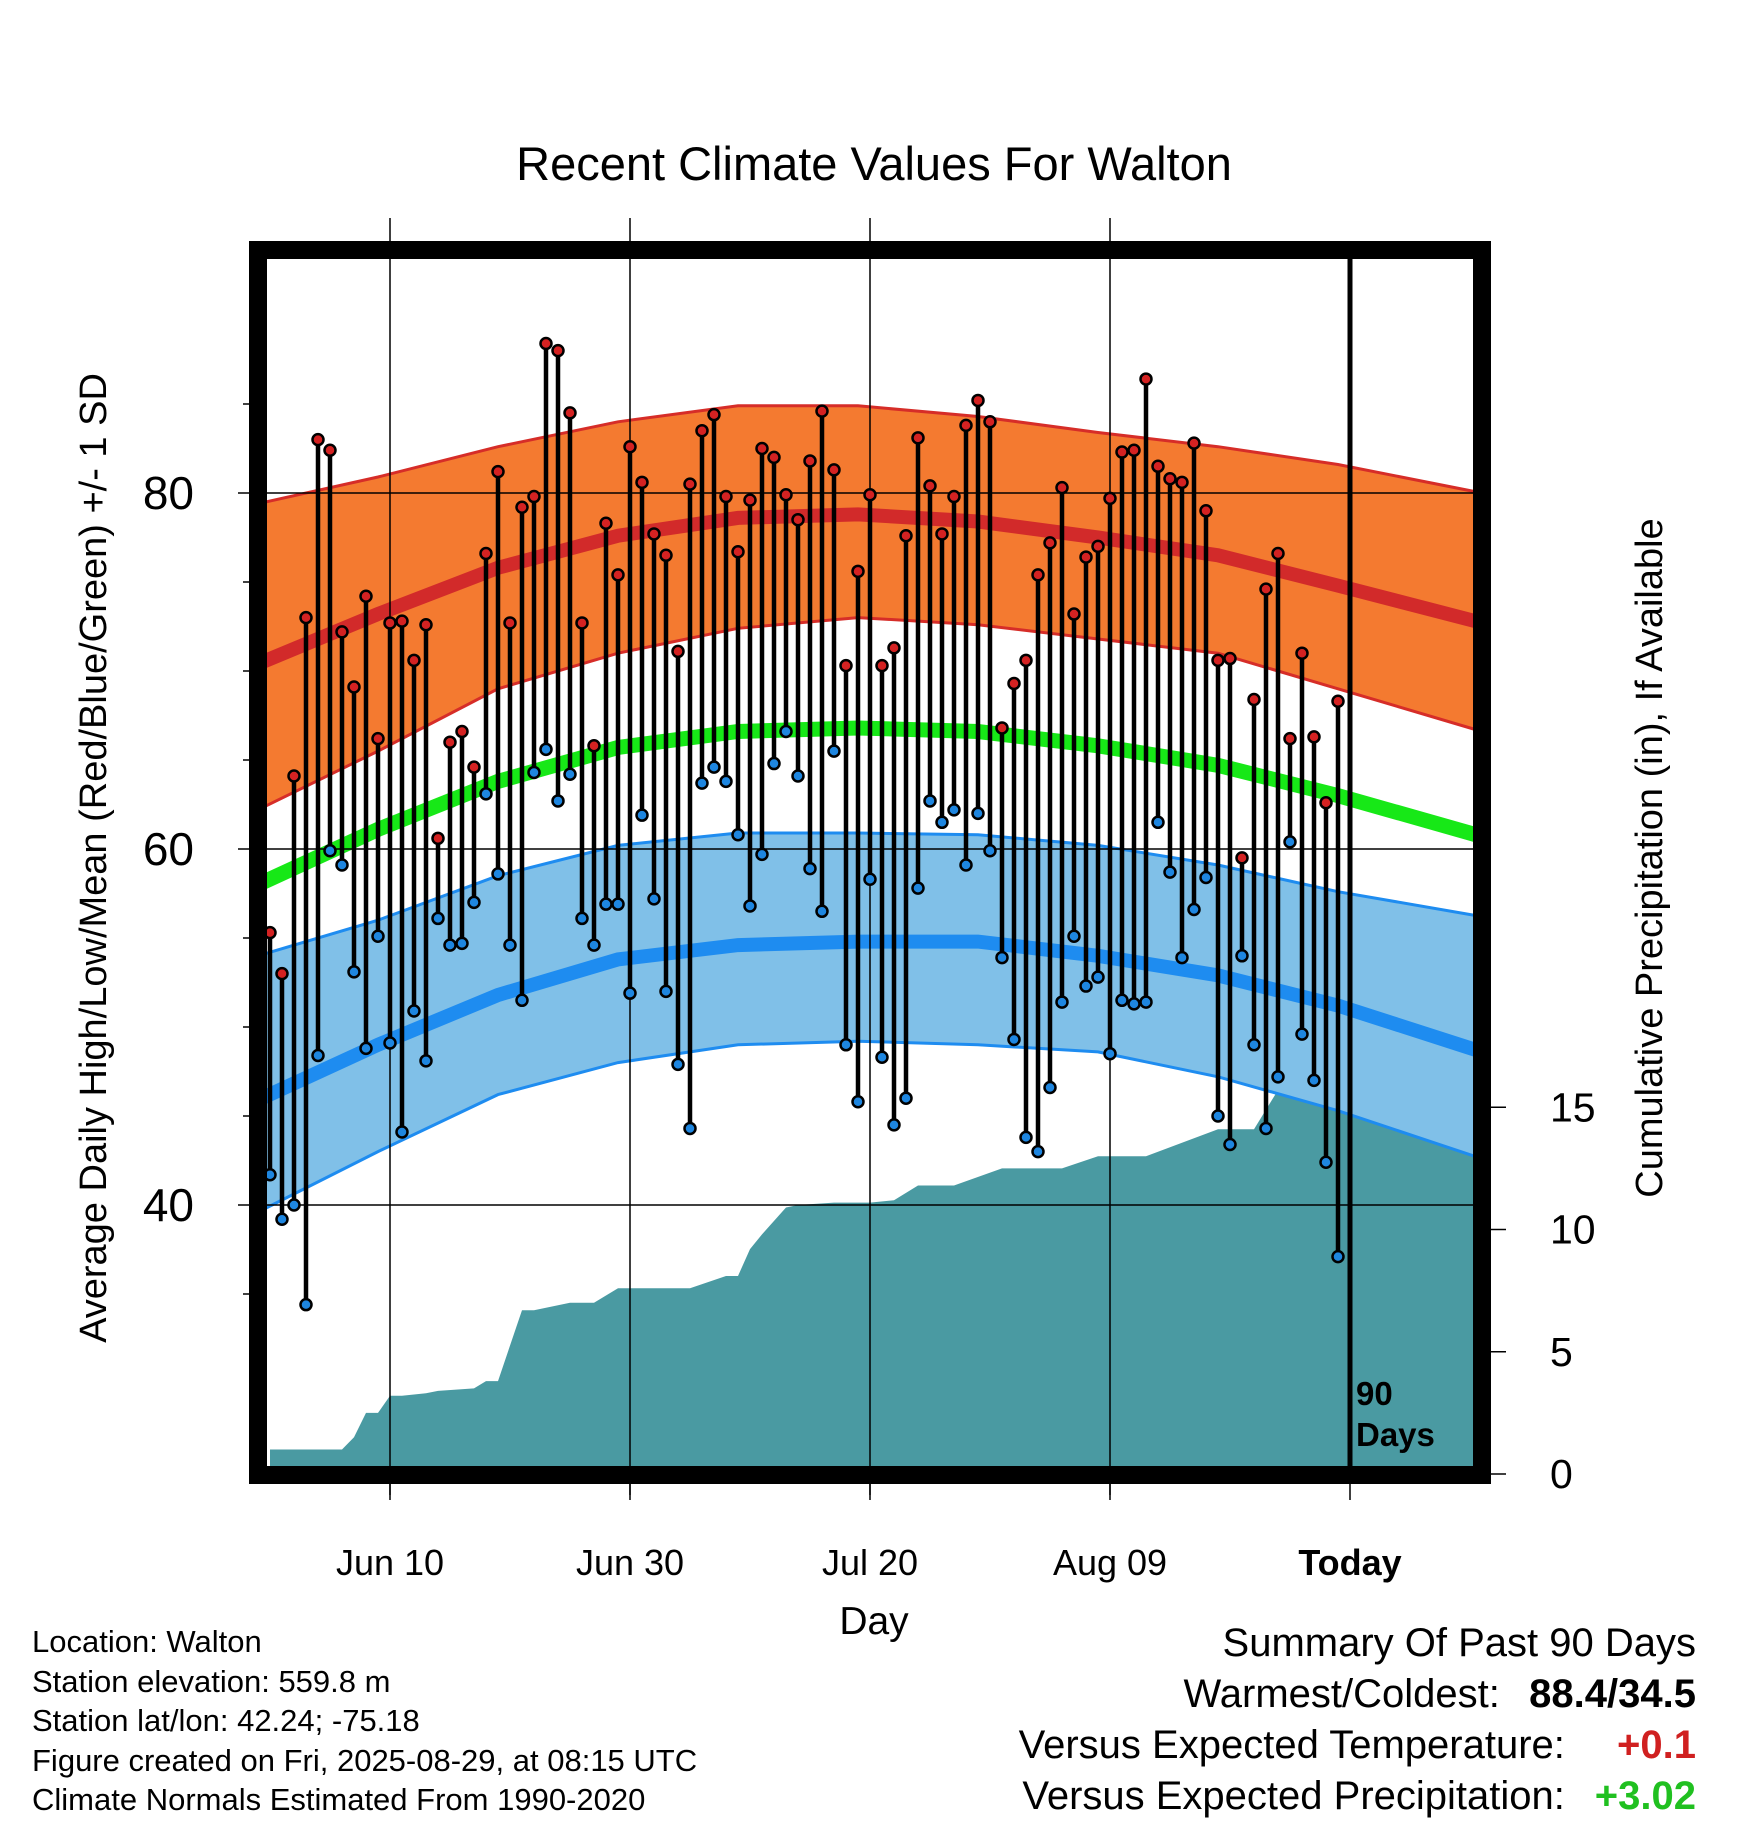 The height and width of the screenshot is (1828, 1748). I want to click on x-tick-label: Today, so click(1349, 1562).